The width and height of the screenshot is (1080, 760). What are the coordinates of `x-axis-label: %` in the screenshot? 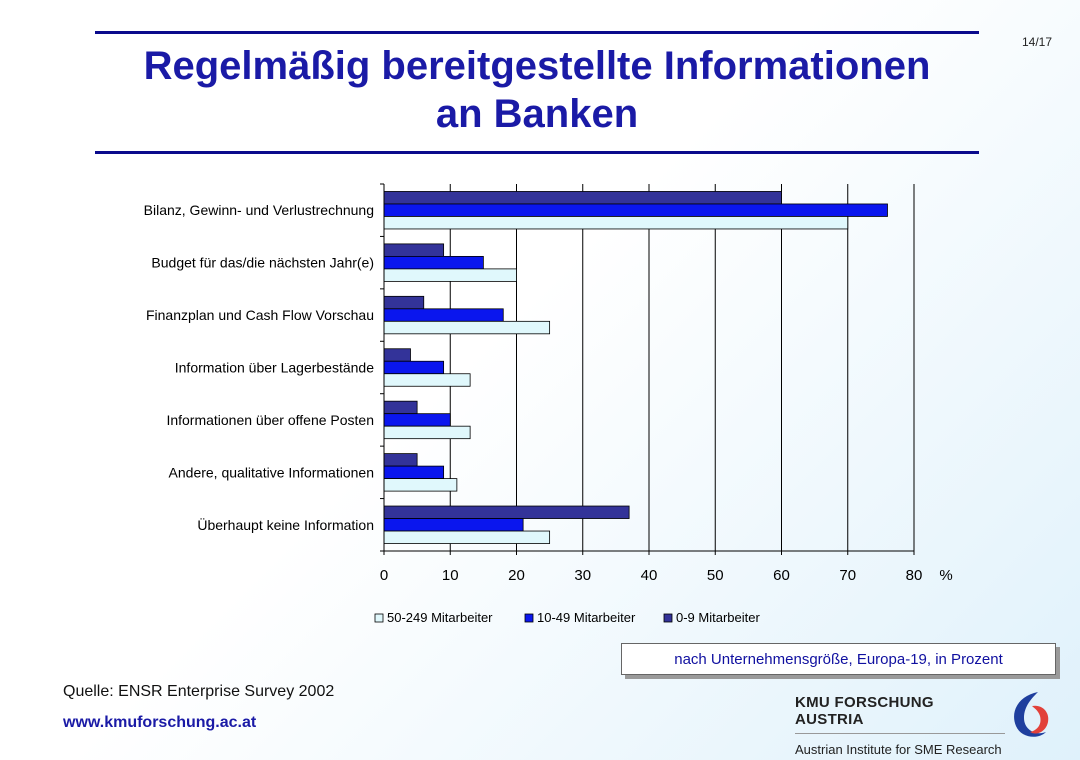 It's located at (945, 575).